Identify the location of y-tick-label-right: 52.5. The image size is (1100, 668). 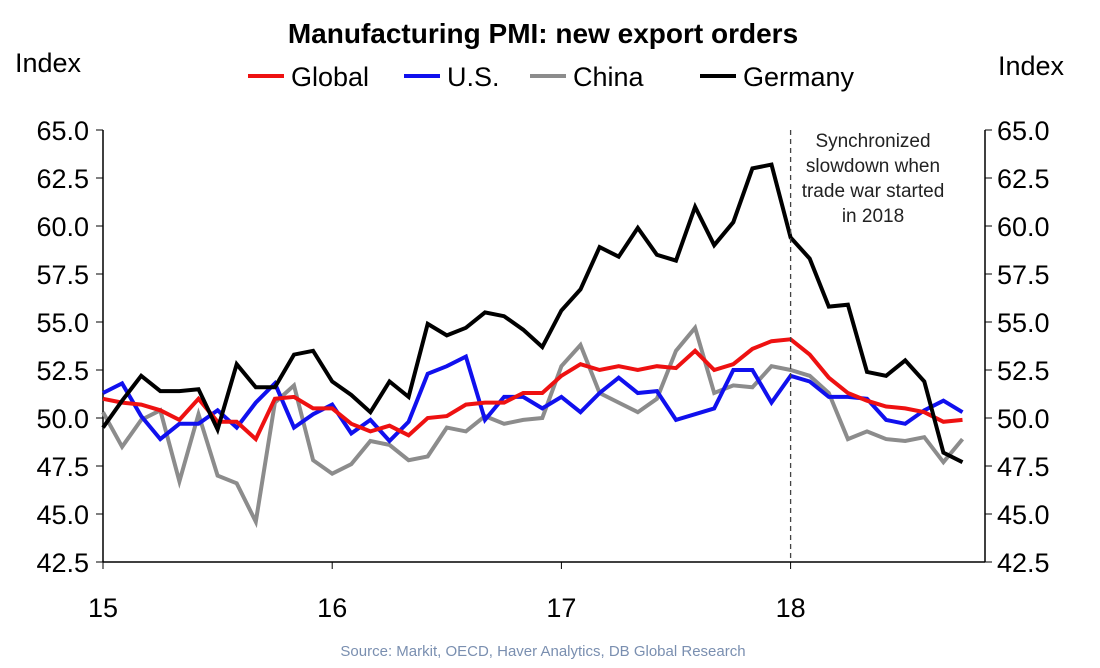
(1023, 371).